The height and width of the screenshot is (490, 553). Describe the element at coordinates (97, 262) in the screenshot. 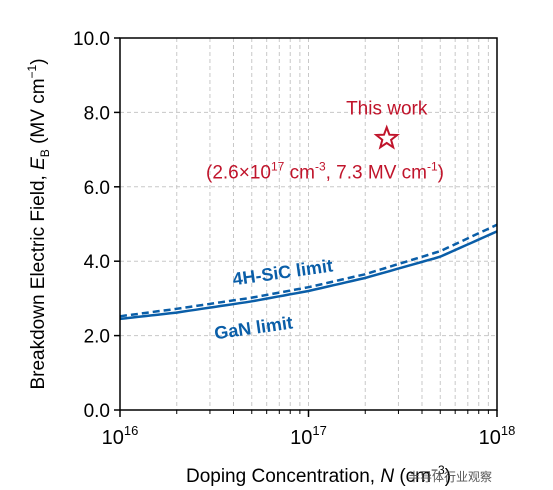

I see `y-tick-label: 4.0` at that location.